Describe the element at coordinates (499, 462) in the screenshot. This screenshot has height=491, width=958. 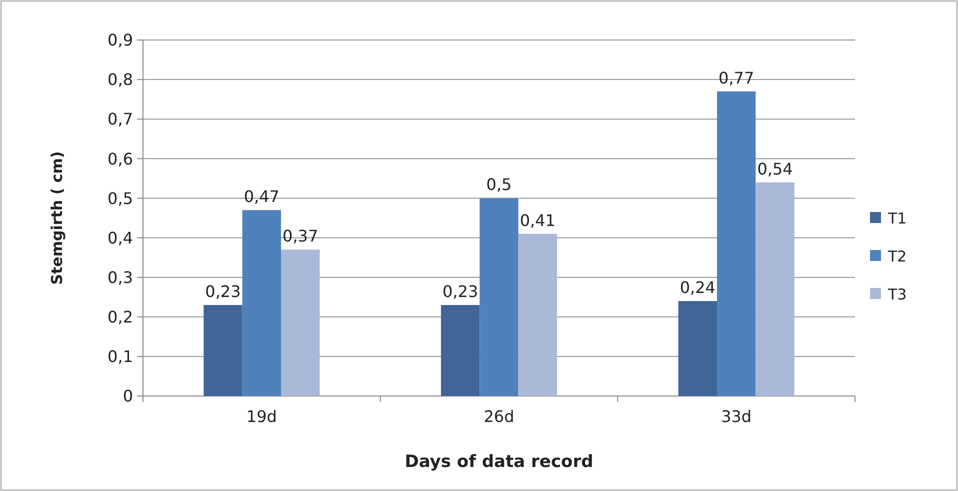
I see `x-axis-title: Days of data record` at that location.